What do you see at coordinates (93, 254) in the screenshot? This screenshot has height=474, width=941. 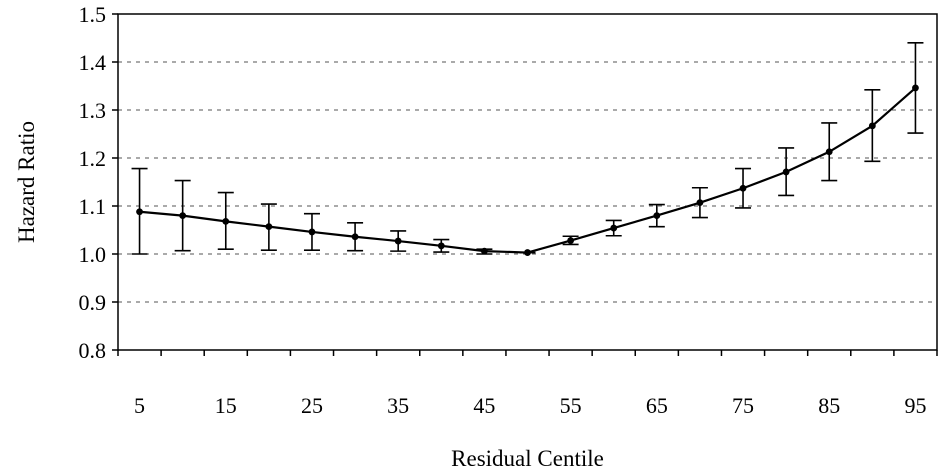 I see `y-tick-label: 1.0` at bounding box center [93, 254].